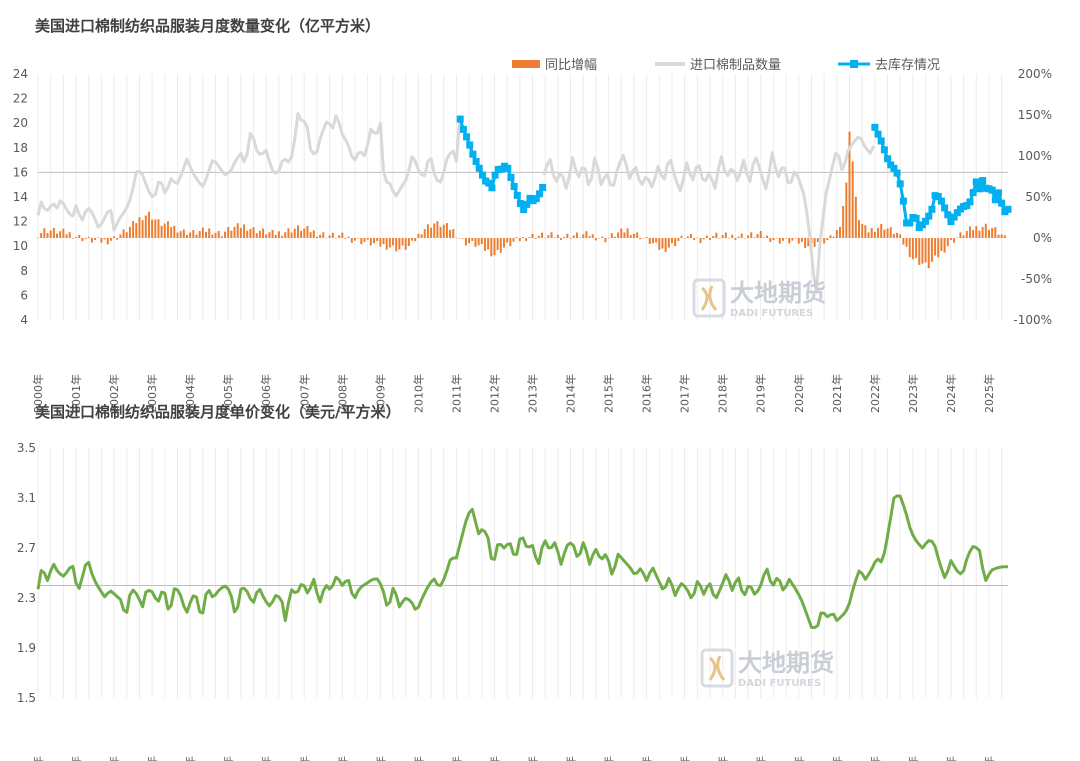  Describe the element at coordinates (709, 298) in the screenshot. I see `watermark-logo-icon` at that location.